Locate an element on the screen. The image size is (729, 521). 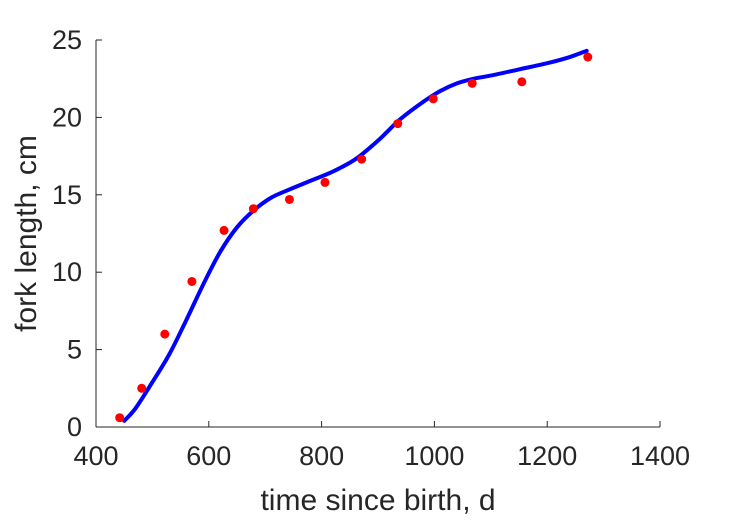
x-tick-label: 1000 is located at coordinates (434, 456).